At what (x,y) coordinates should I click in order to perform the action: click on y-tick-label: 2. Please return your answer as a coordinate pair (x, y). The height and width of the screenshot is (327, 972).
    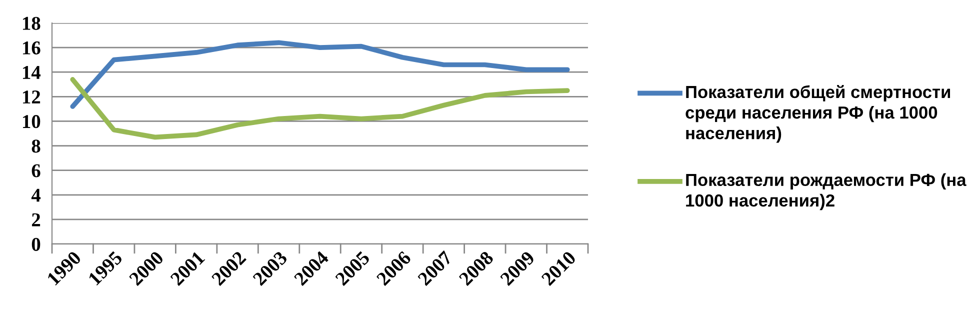
    Looking at the image, I should click on (36, 219).